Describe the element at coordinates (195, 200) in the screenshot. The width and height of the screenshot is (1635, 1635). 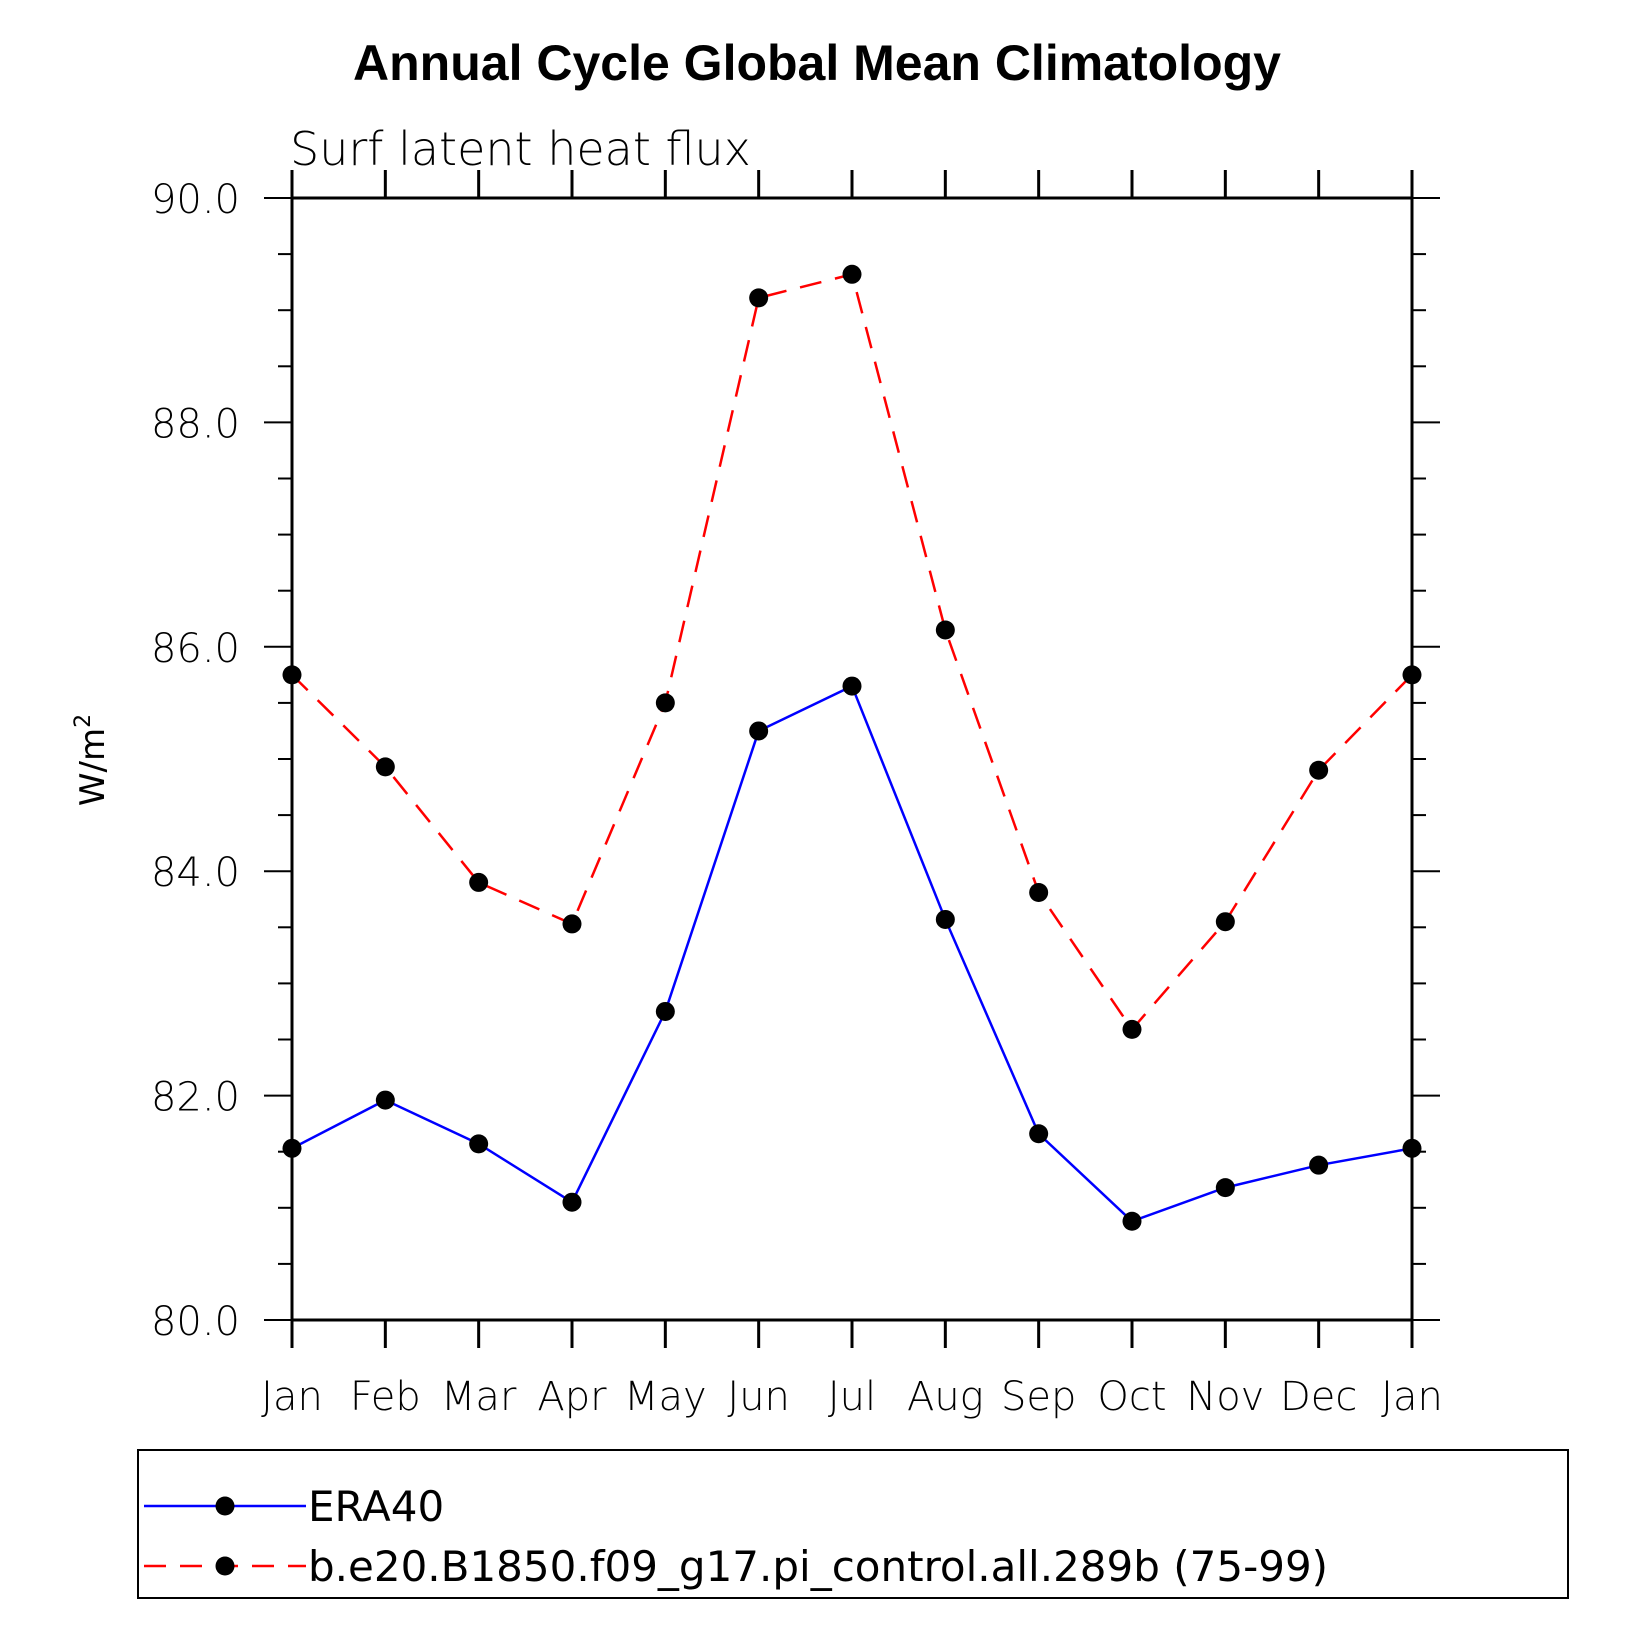
I see `y-tick-label: 90.0` at that location.